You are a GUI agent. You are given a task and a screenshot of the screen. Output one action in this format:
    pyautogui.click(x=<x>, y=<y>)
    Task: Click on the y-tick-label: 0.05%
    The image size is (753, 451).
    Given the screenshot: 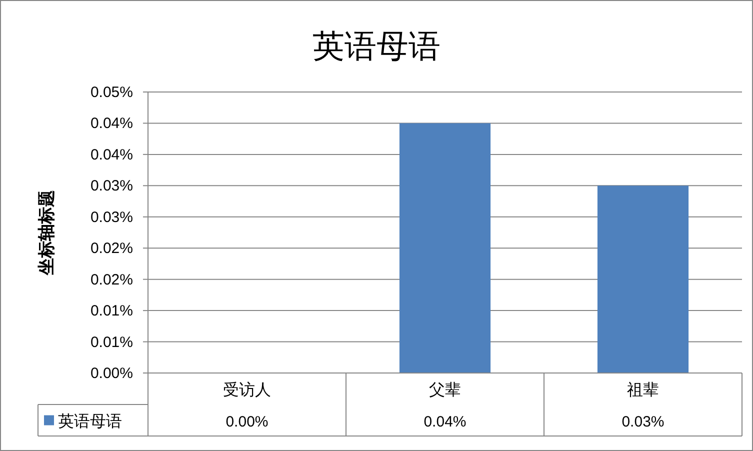 What is the action you would take?
    pyautogui.click(x=111, y=92)
    